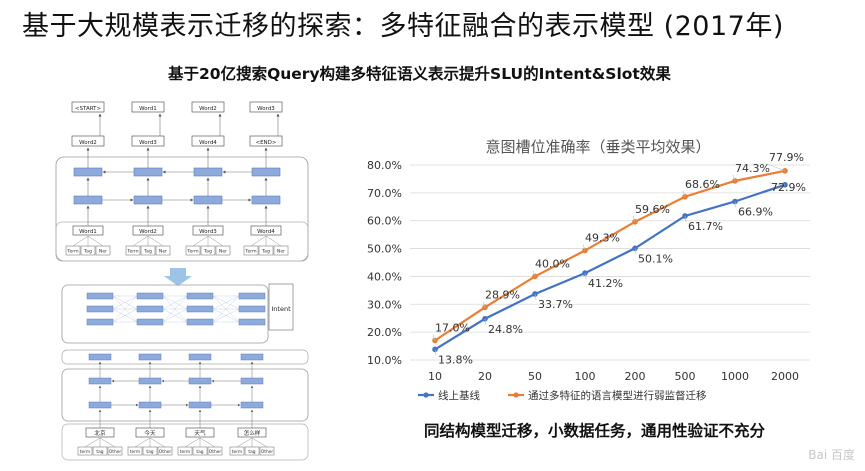  What do you see at coordinates (208, 232) in the screenshot?
I see `input-word-label: Word3` at bounding box center [208, 232].